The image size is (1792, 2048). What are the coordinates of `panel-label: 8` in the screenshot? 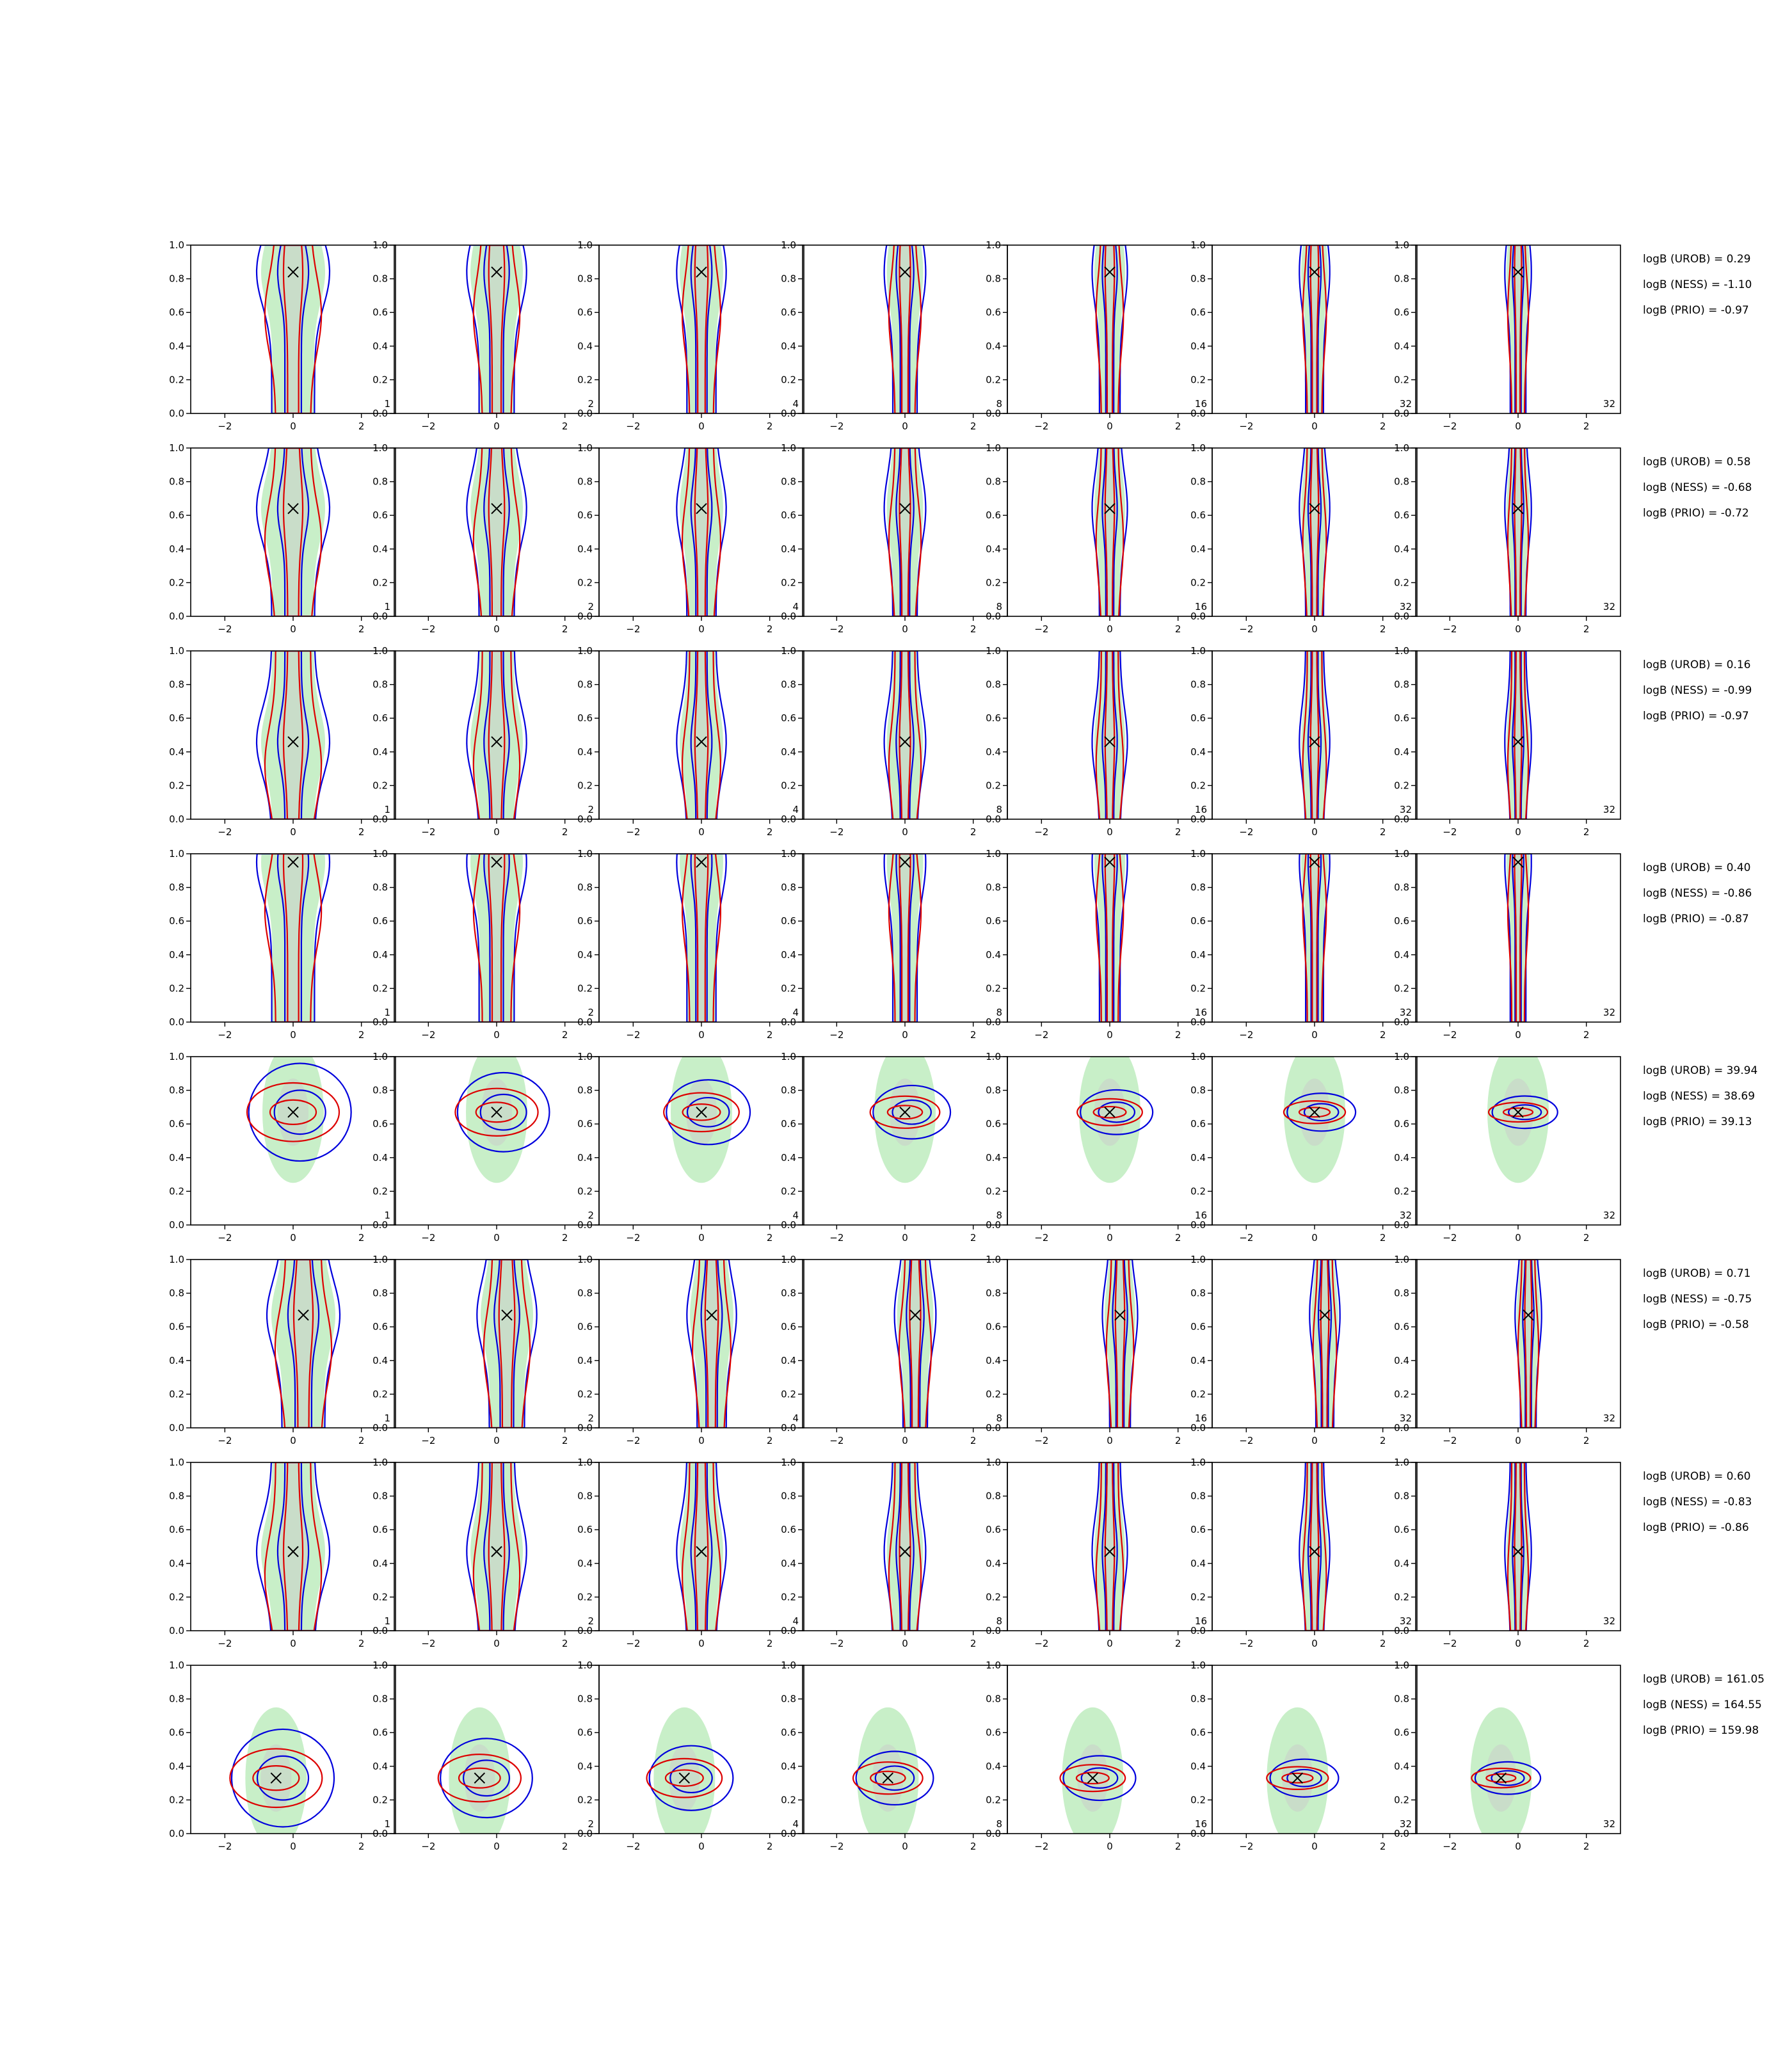 It's located at (999, 606).